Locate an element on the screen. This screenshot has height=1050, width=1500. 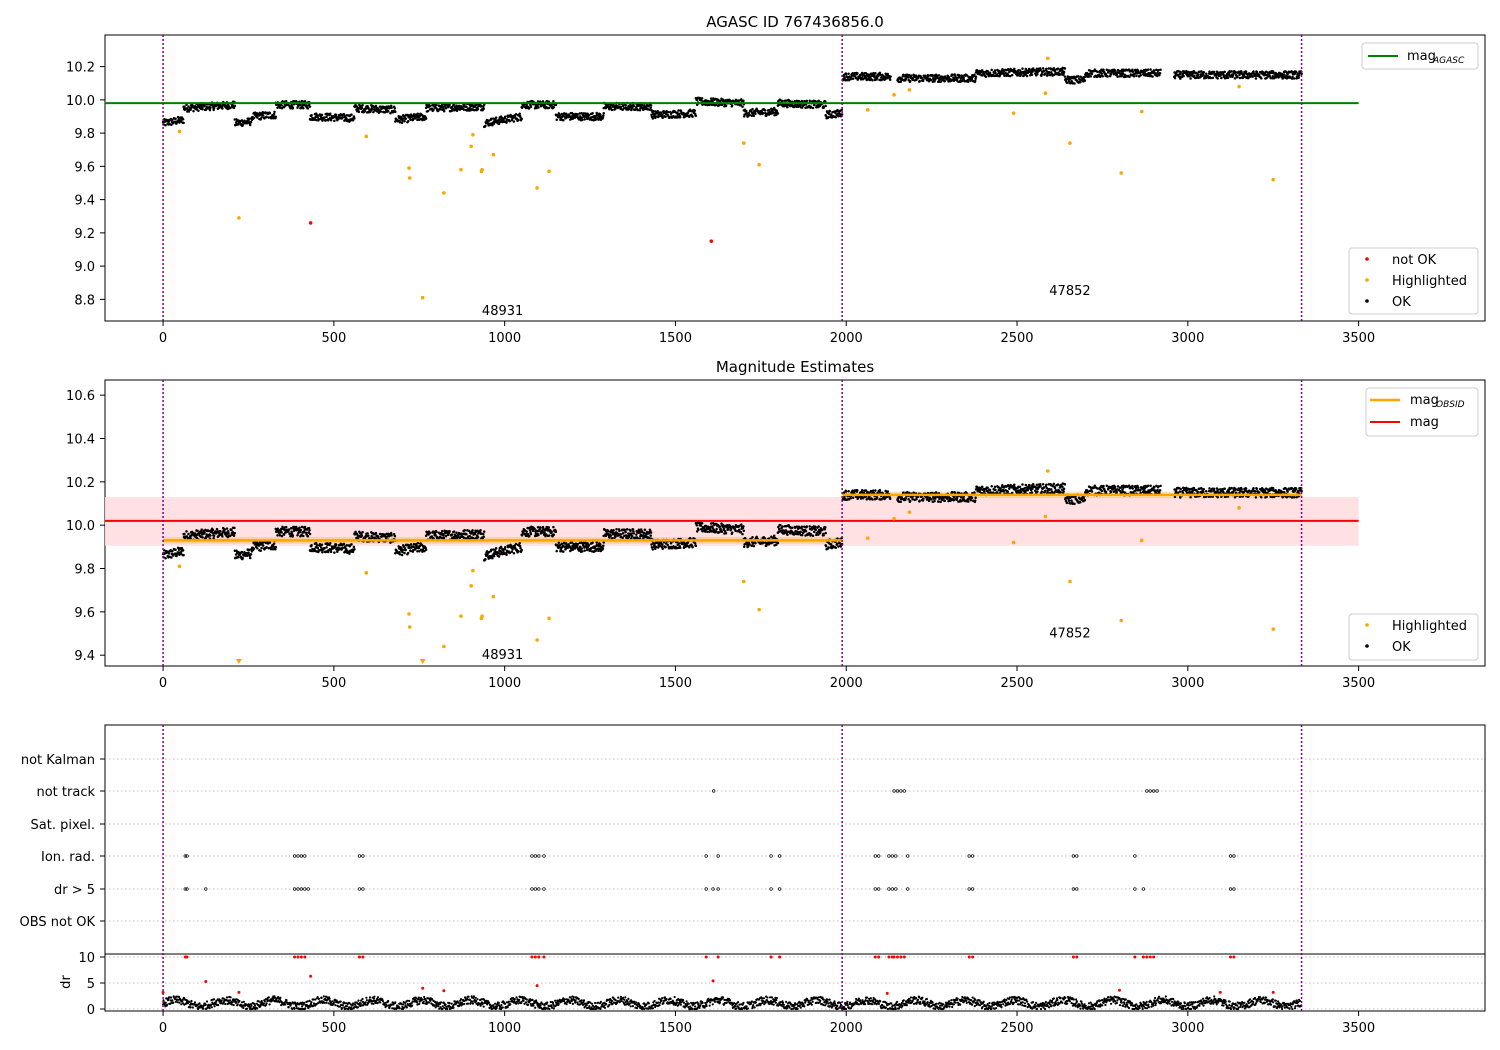
y-tick-label: 9.0 is located at coordinates (84, 267).